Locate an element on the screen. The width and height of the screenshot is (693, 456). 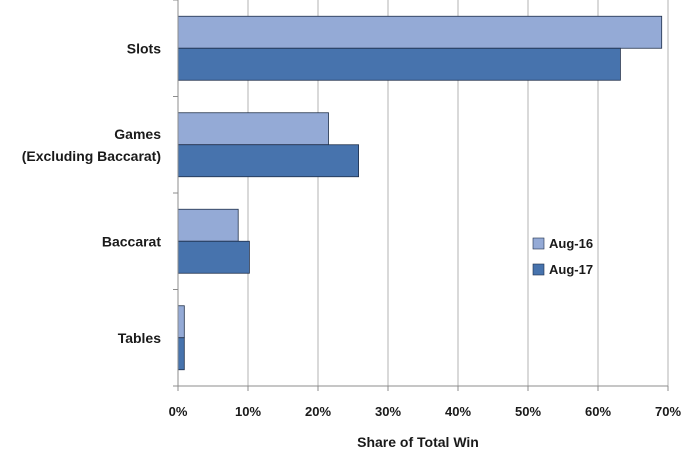
x-tick-label: 20% is located at coordinates (318, 411).